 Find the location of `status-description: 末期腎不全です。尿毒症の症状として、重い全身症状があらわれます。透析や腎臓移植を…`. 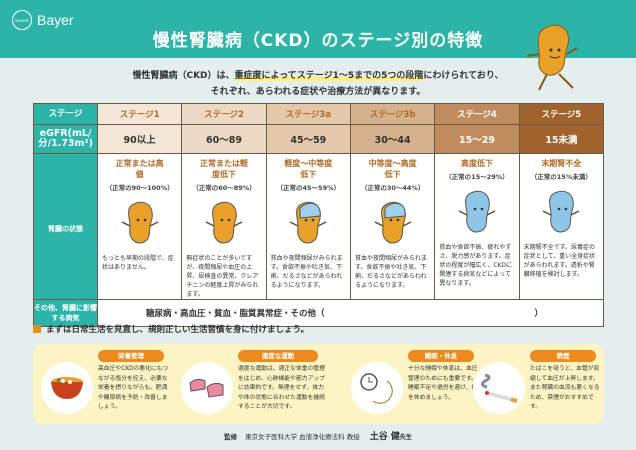

status-description: 末期腎不全です。尿毒症の症状として、重い全身症状があらわれます。透析や腎臓移植を… is located at coordinates (559, 261).